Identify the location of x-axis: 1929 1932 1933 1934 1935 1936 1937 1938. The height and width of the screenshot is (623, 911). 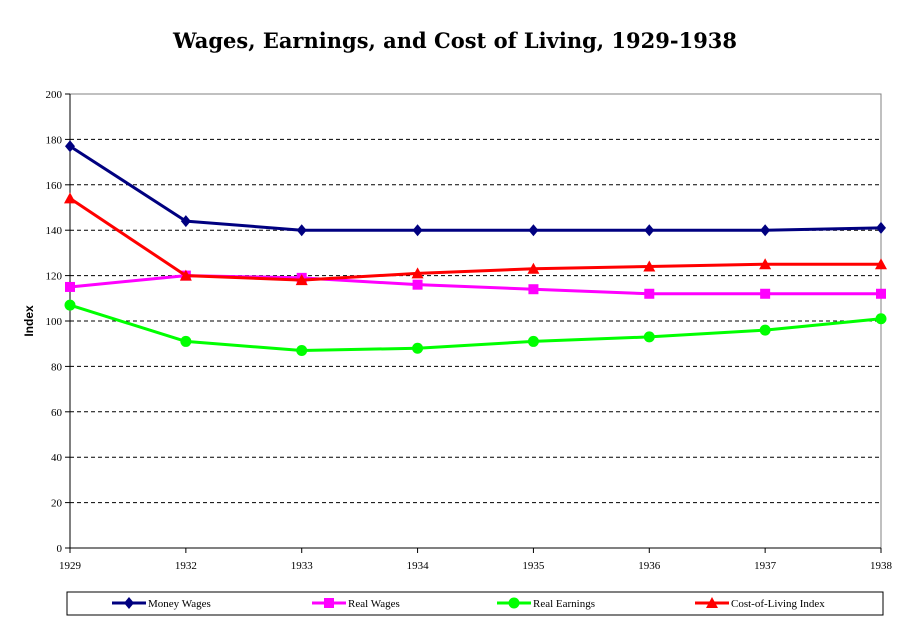
(476, 559).